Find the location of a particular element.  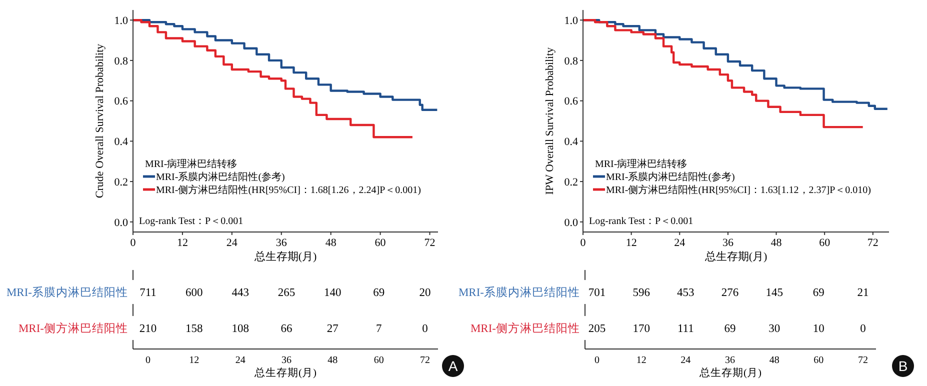

legend-label: MRI-侧方淋巴结阳性(HR[95%CI]：1.68[1.26，2.24]P＜0.001) is located at coordinates (288, 190).